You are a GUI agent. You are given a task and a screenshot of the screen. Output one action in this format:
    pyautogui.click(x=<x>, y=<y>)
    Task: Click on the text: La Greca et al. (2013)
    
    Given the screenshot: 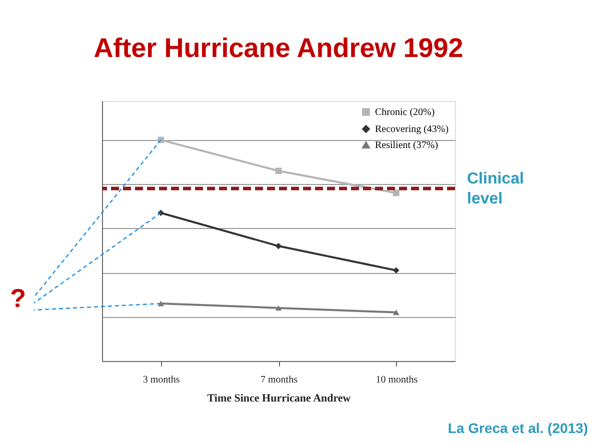 What is the action you would take?
    pyautogui.click(x=518, y=428)
    